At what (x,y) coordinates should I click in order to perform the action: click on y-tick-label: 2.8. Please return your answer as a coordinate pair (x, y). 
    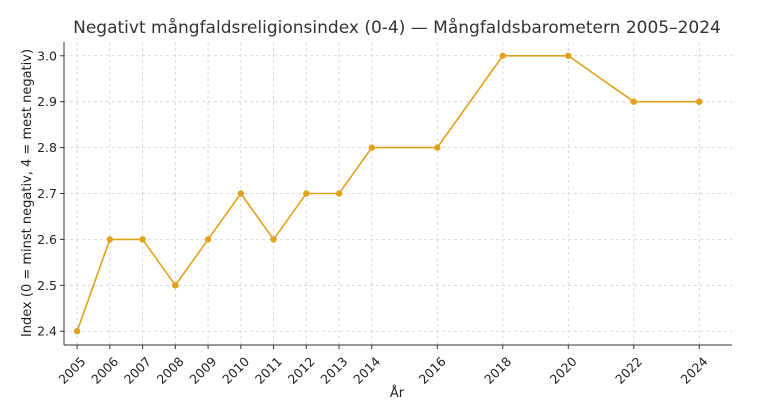
    Looking at the image, I should click on (47, 147).